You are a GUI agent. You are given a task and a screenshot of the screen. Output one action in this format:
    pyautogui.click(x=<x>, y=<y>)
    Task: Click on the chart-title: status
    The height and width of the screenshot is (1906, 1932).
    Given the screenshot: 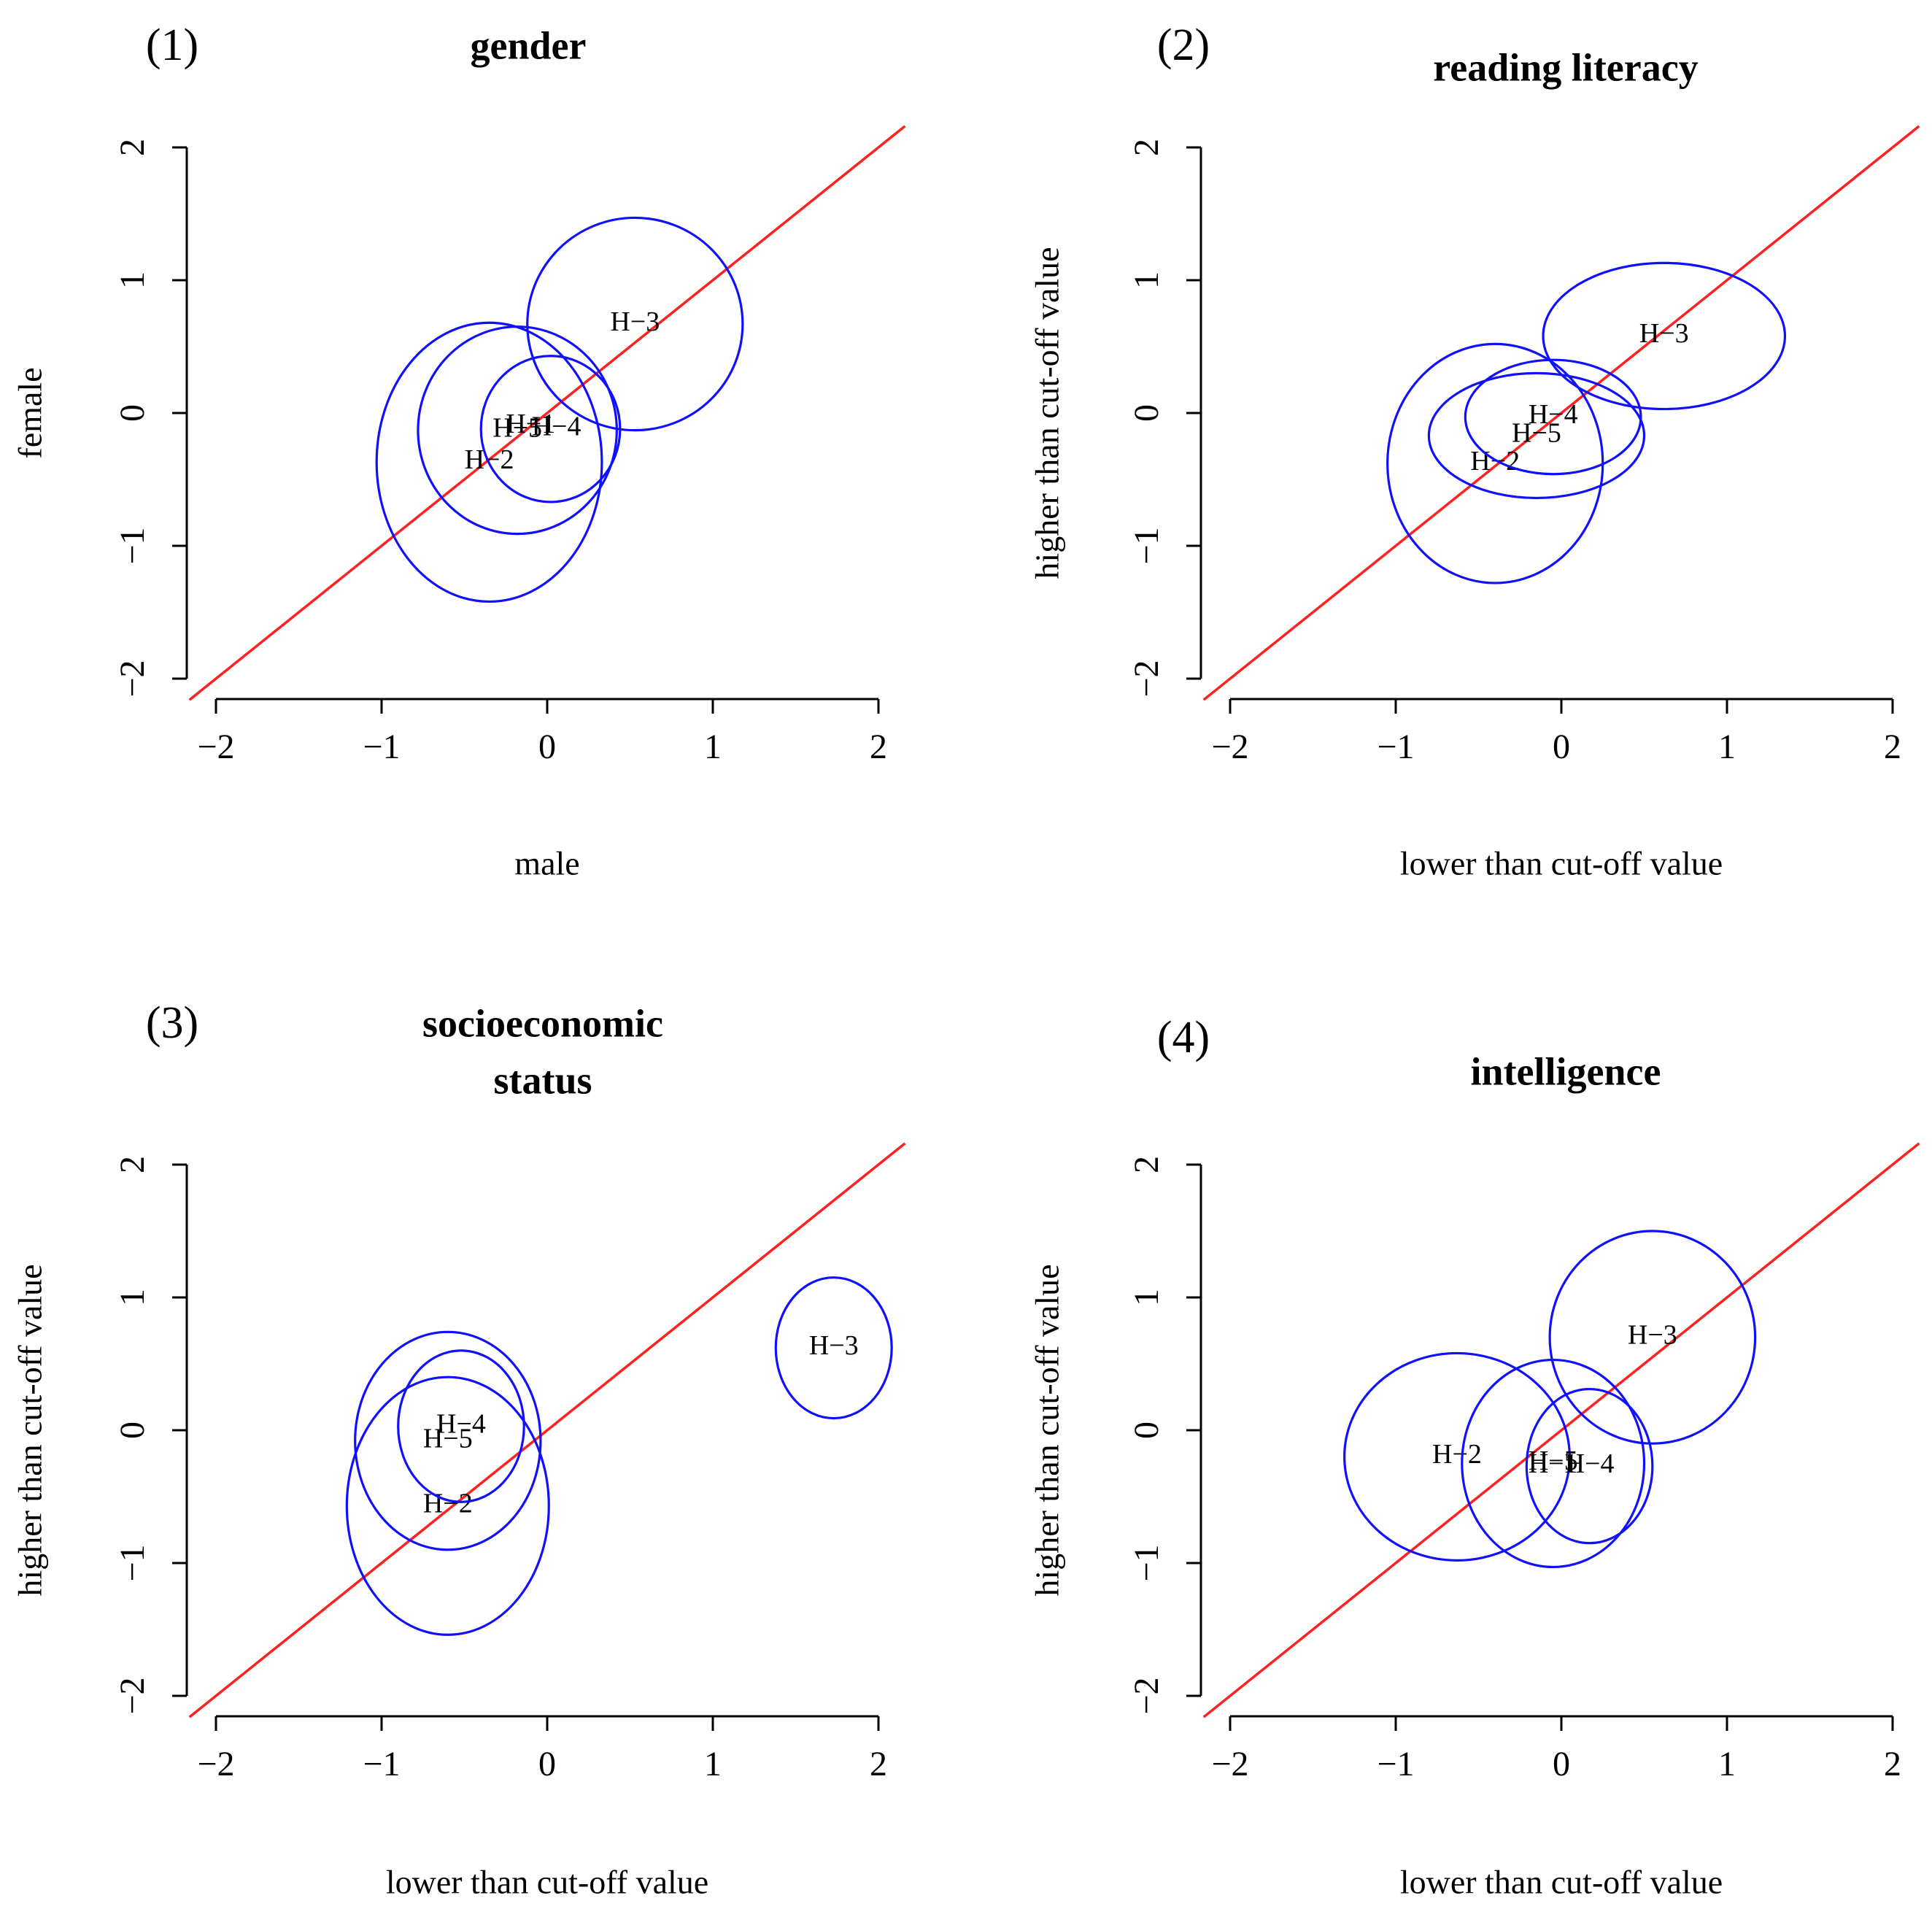 What is the action you would take?
    pyautogui.click(x=542, y=1080)
    